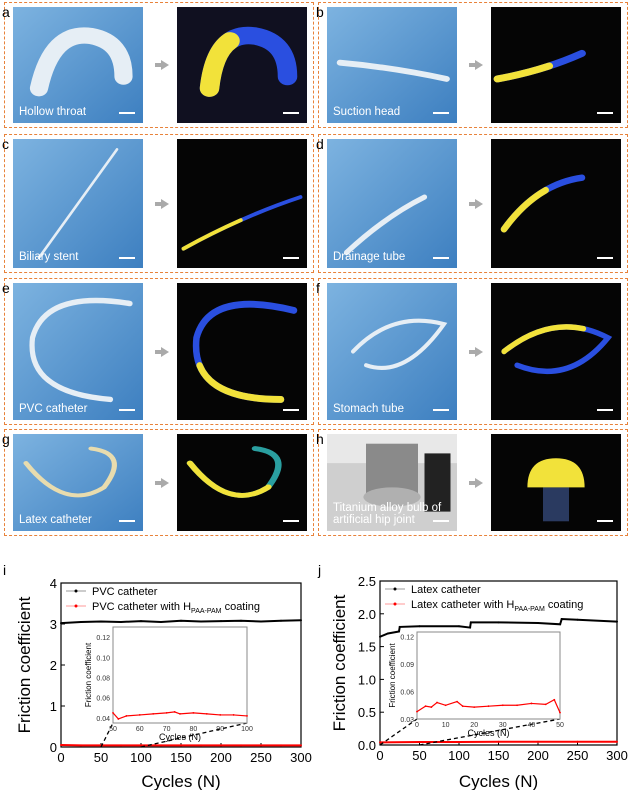 The width and height of the screenshot is (630, 790). Describe the element at coordinates (140, 729) in the screenshot. I see `inset-x-tick-label: 60` at that location.